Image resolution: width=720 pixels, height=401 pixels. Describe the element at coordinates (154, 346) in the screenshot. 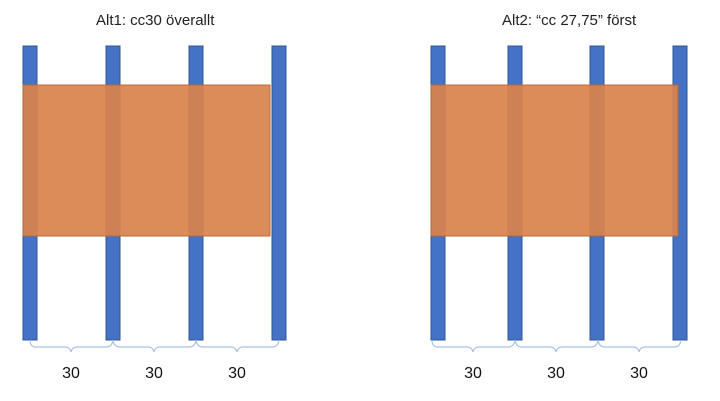

I see `alt1-dimension-bracket` at that location.